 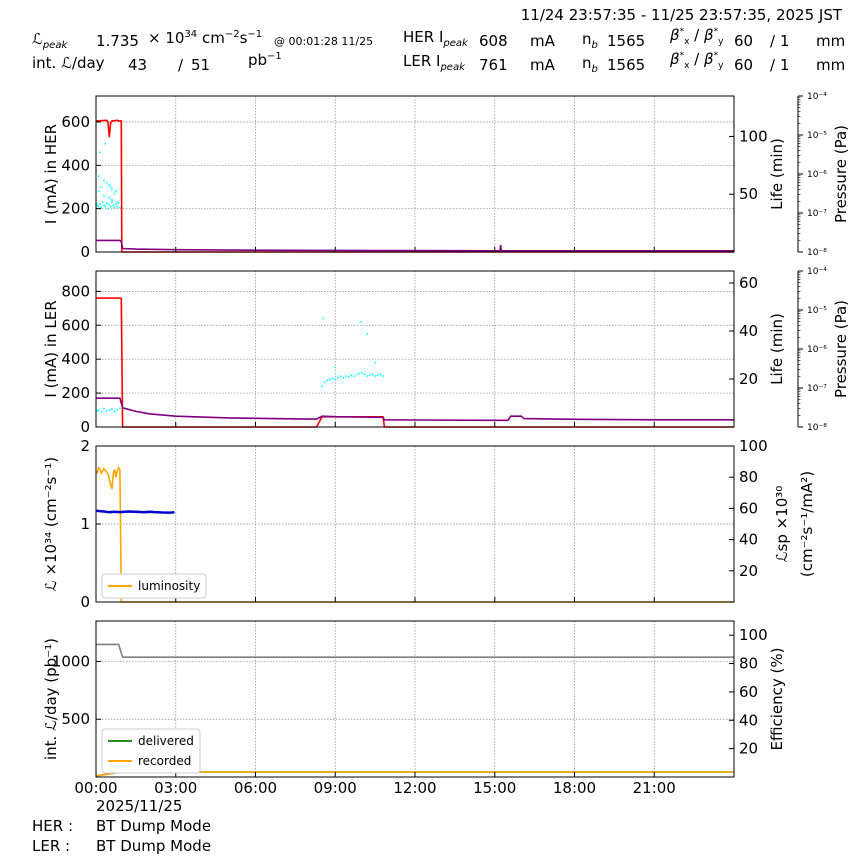 I want to click on peak-luminosity-label: ℒpeak, so click(x=50, y=40).